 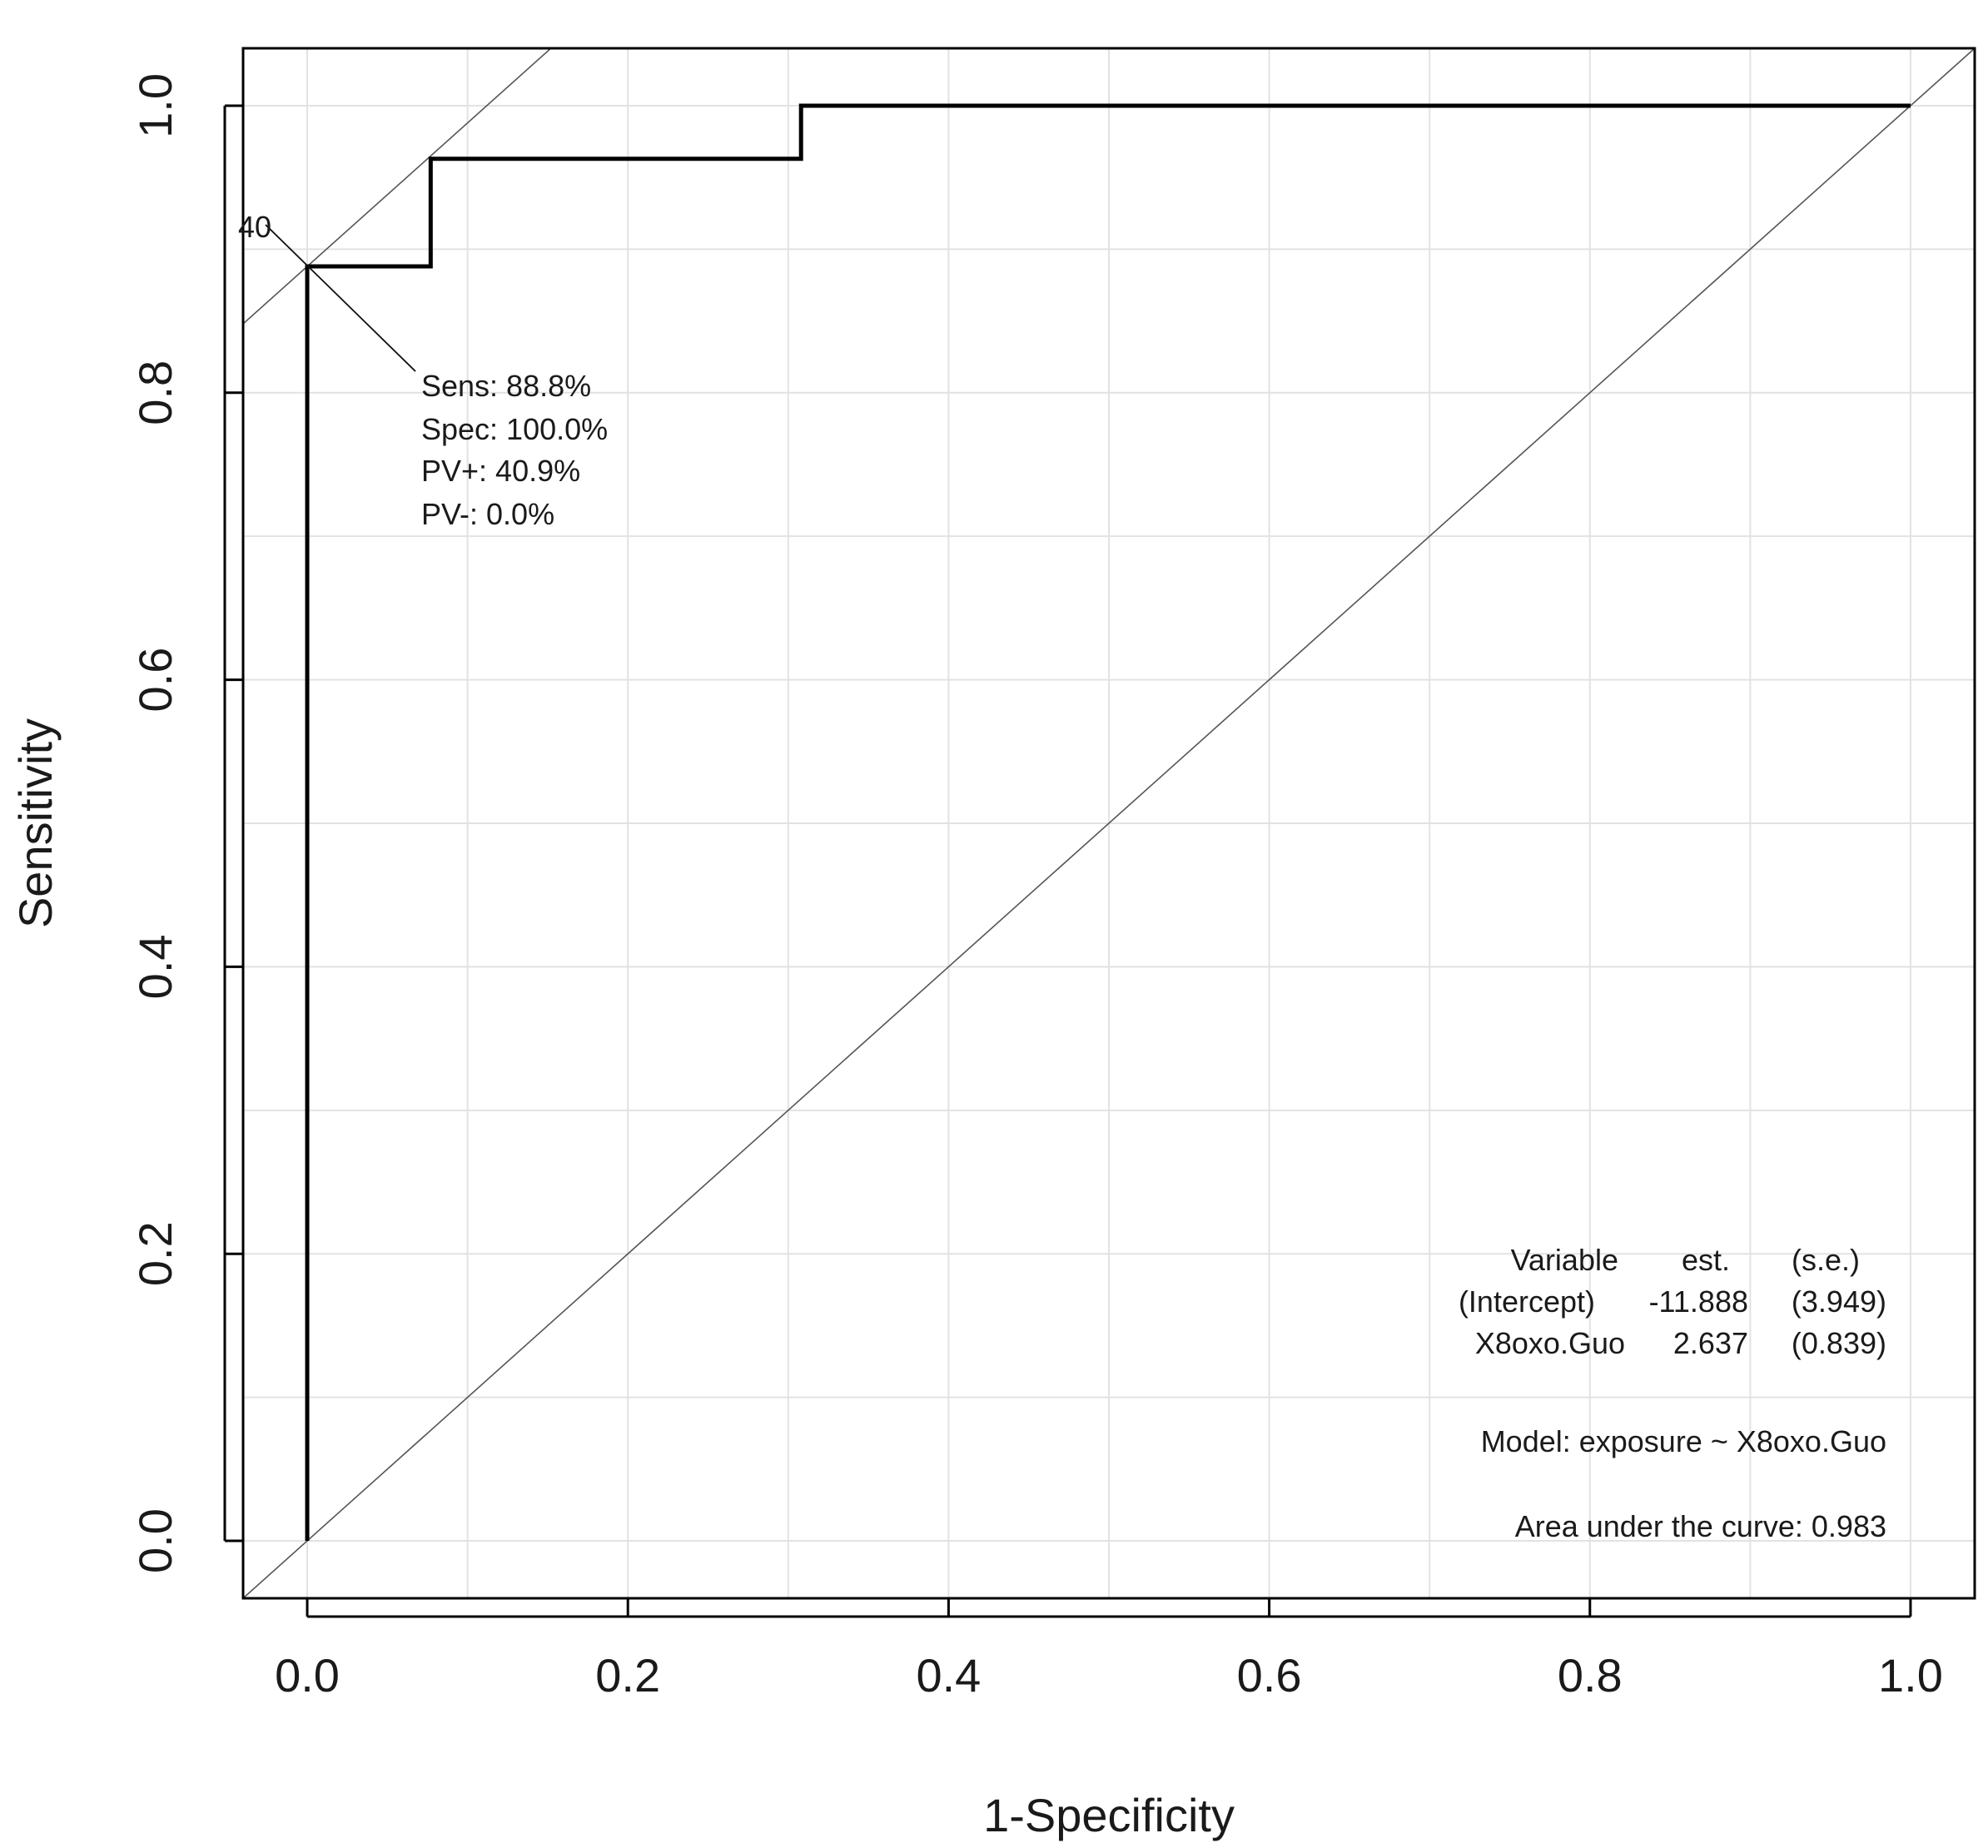 What do you see at coordinates (397, 186) in the screenshot?
I see `optimal-point-tangent-line` at bounding box center [397, 186].